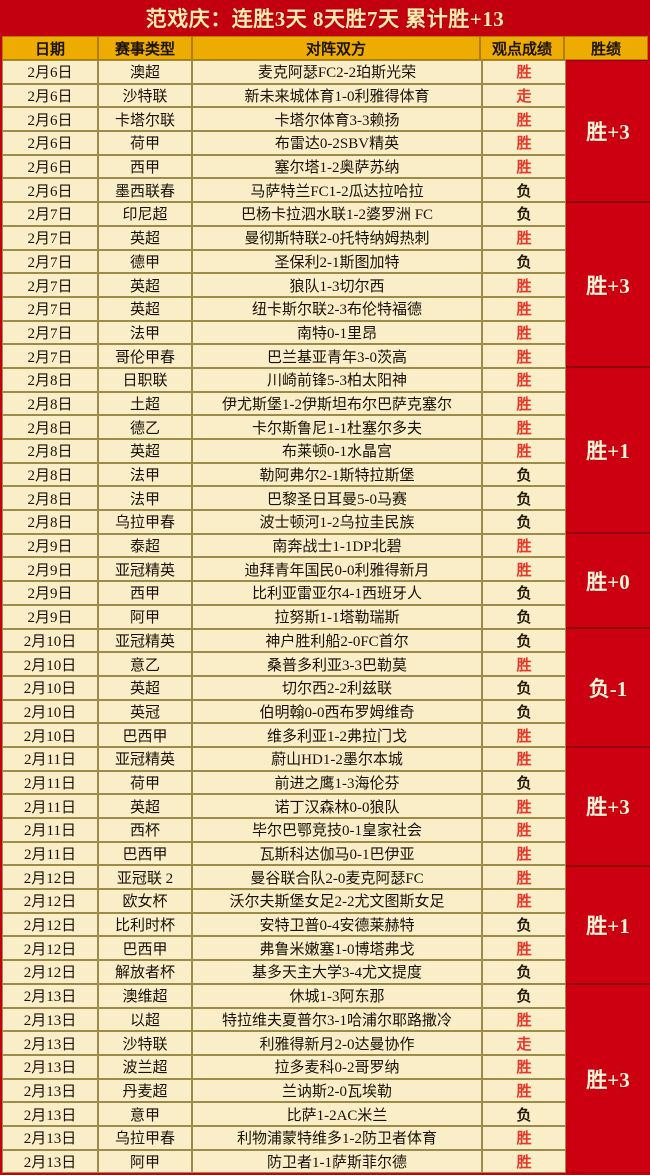 The width and height of the screenshot is (650, 1175). What do you see at coordinates (145, 72) in the screenshot?
I see `cell-type: 澳超` at bounding box center [145, 72].